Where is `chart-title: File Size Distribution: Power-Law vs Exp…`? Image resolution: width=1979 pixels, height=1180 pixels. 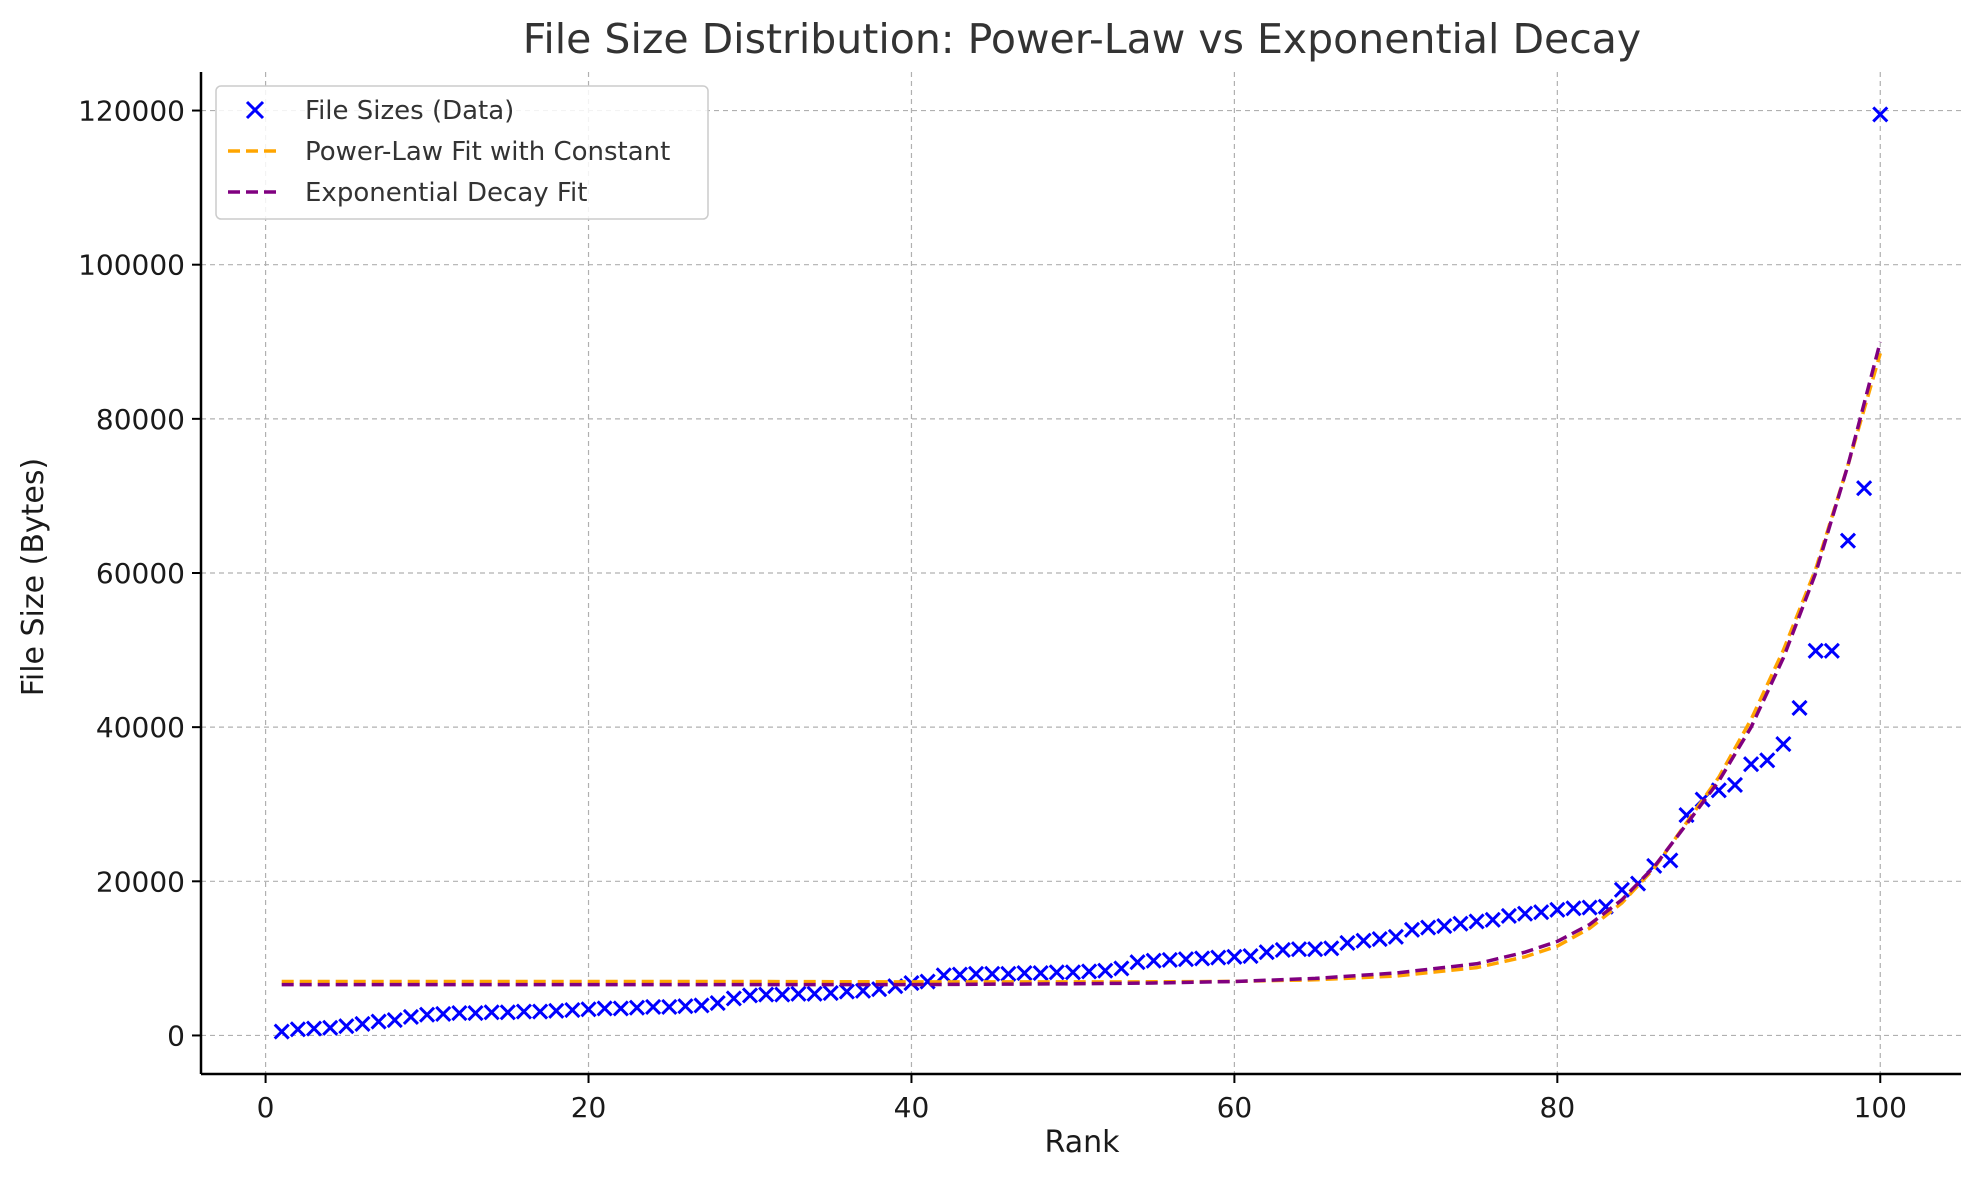 chart-title: File Size Distribution: Power-Law vs Exp… is located at coordinates (1082, 39).